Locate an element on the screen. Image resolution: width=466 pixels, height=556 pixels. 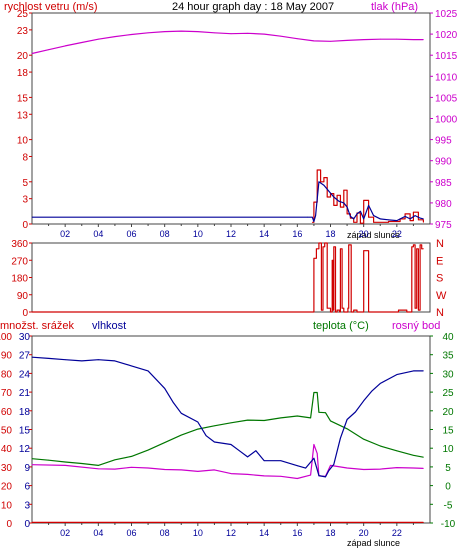
humidity-ytick-label: 0 is located at coordinates (27, 524).